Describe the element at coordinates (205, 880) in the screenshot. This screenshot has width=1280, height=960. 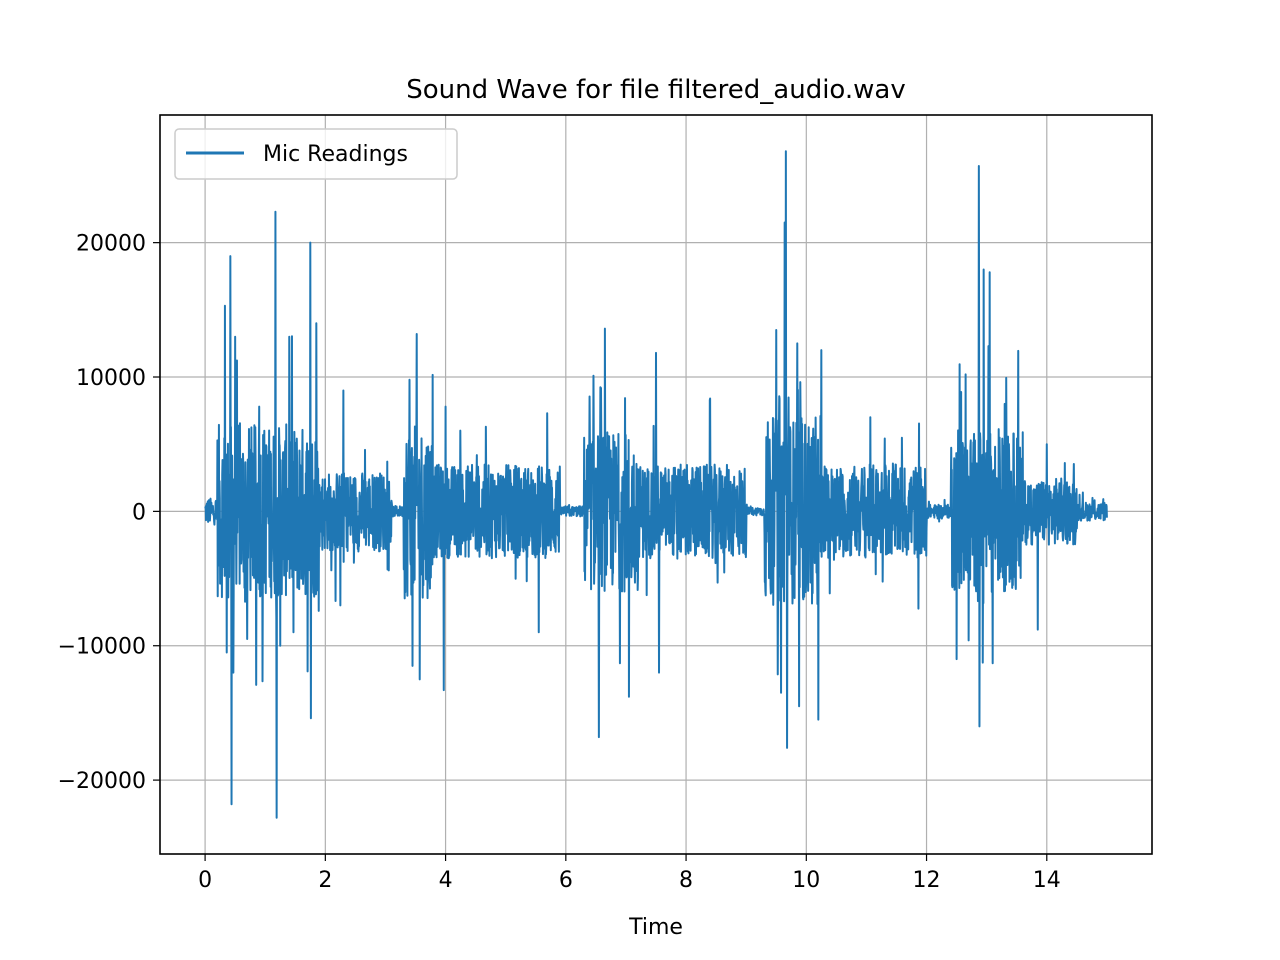
I see `x-tick-label: 0` at that location.